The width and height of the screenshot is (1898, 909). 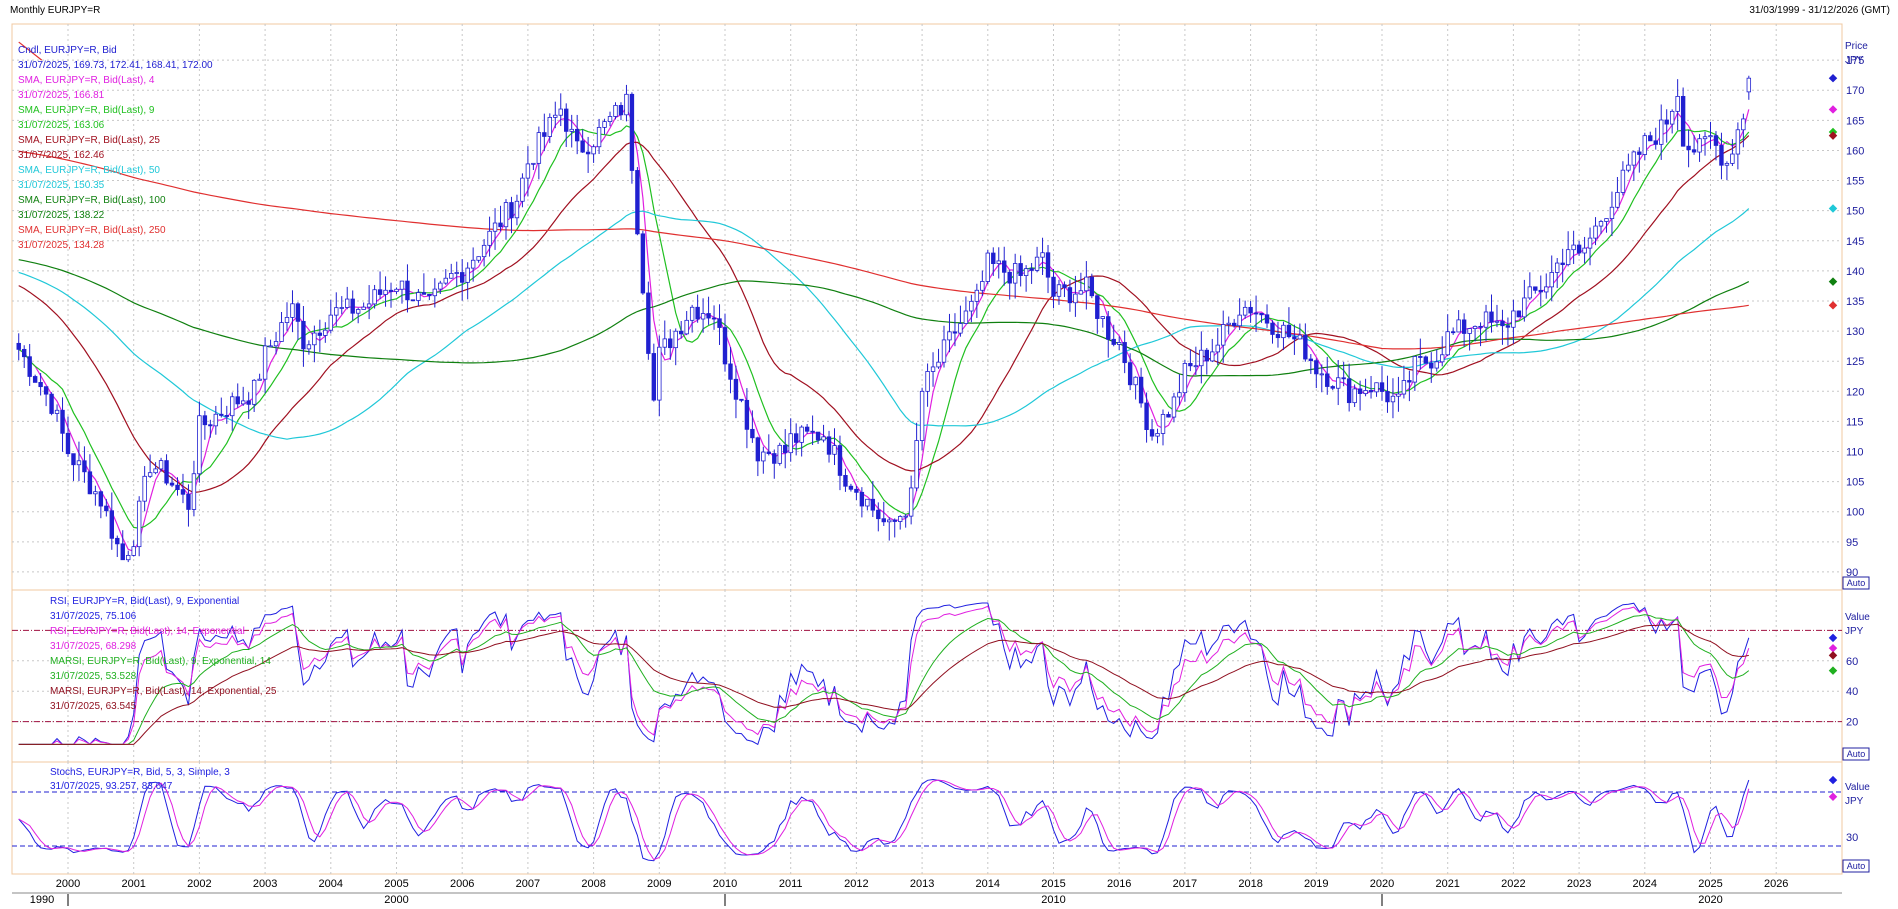 What do you see at coordinates (144, 601) in the screenshot?
I see `legend-rsi9-title: RSI, EURJPY=R, Bid(Last), 9, Exponential` at bounding box center [144, 601].